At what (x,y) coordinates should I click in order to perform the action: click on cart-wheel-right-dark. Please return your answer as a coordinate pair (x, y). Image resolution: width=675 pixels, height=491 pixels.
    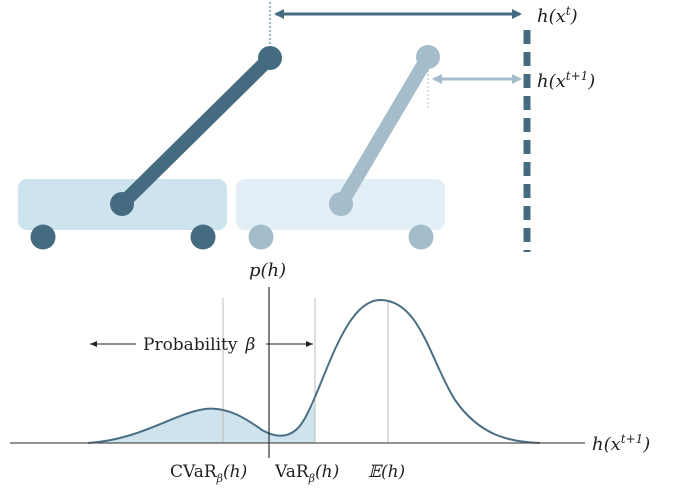
    Looking at the image, I should click on (203, 237).